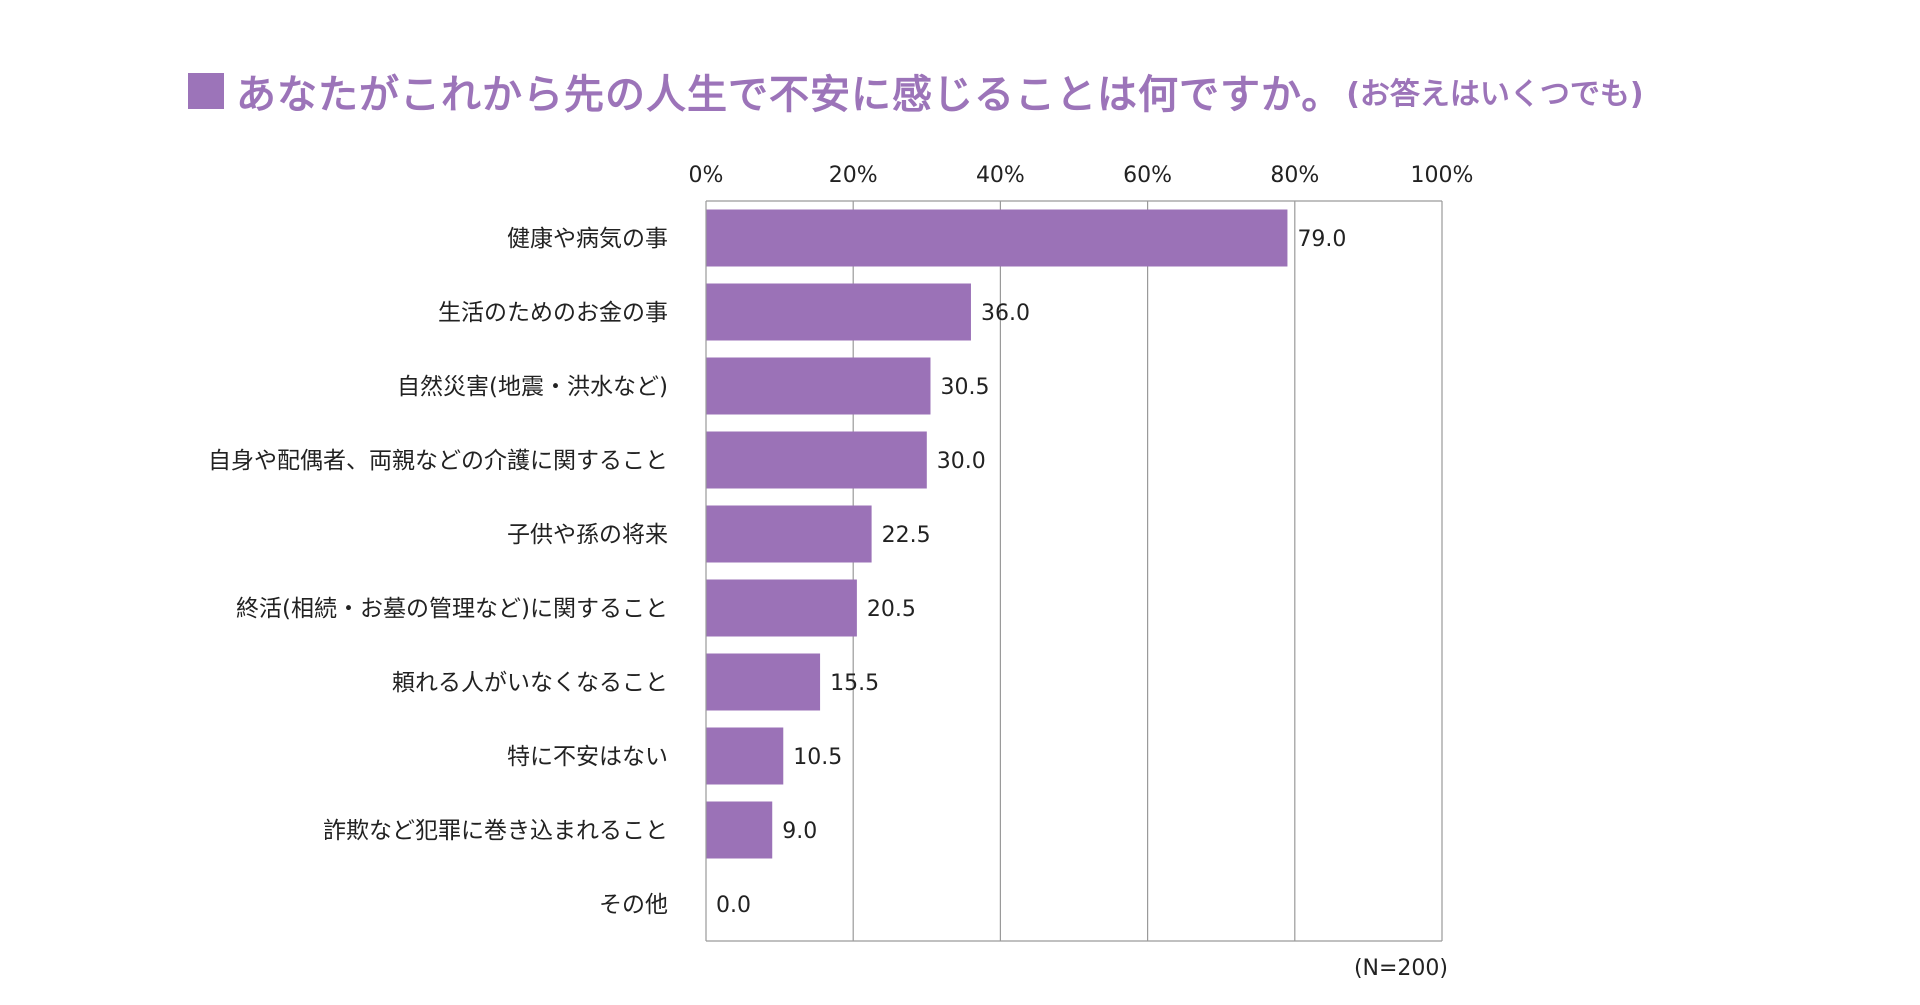  I want to click on data-label: 36.0, so click(1005, 313).